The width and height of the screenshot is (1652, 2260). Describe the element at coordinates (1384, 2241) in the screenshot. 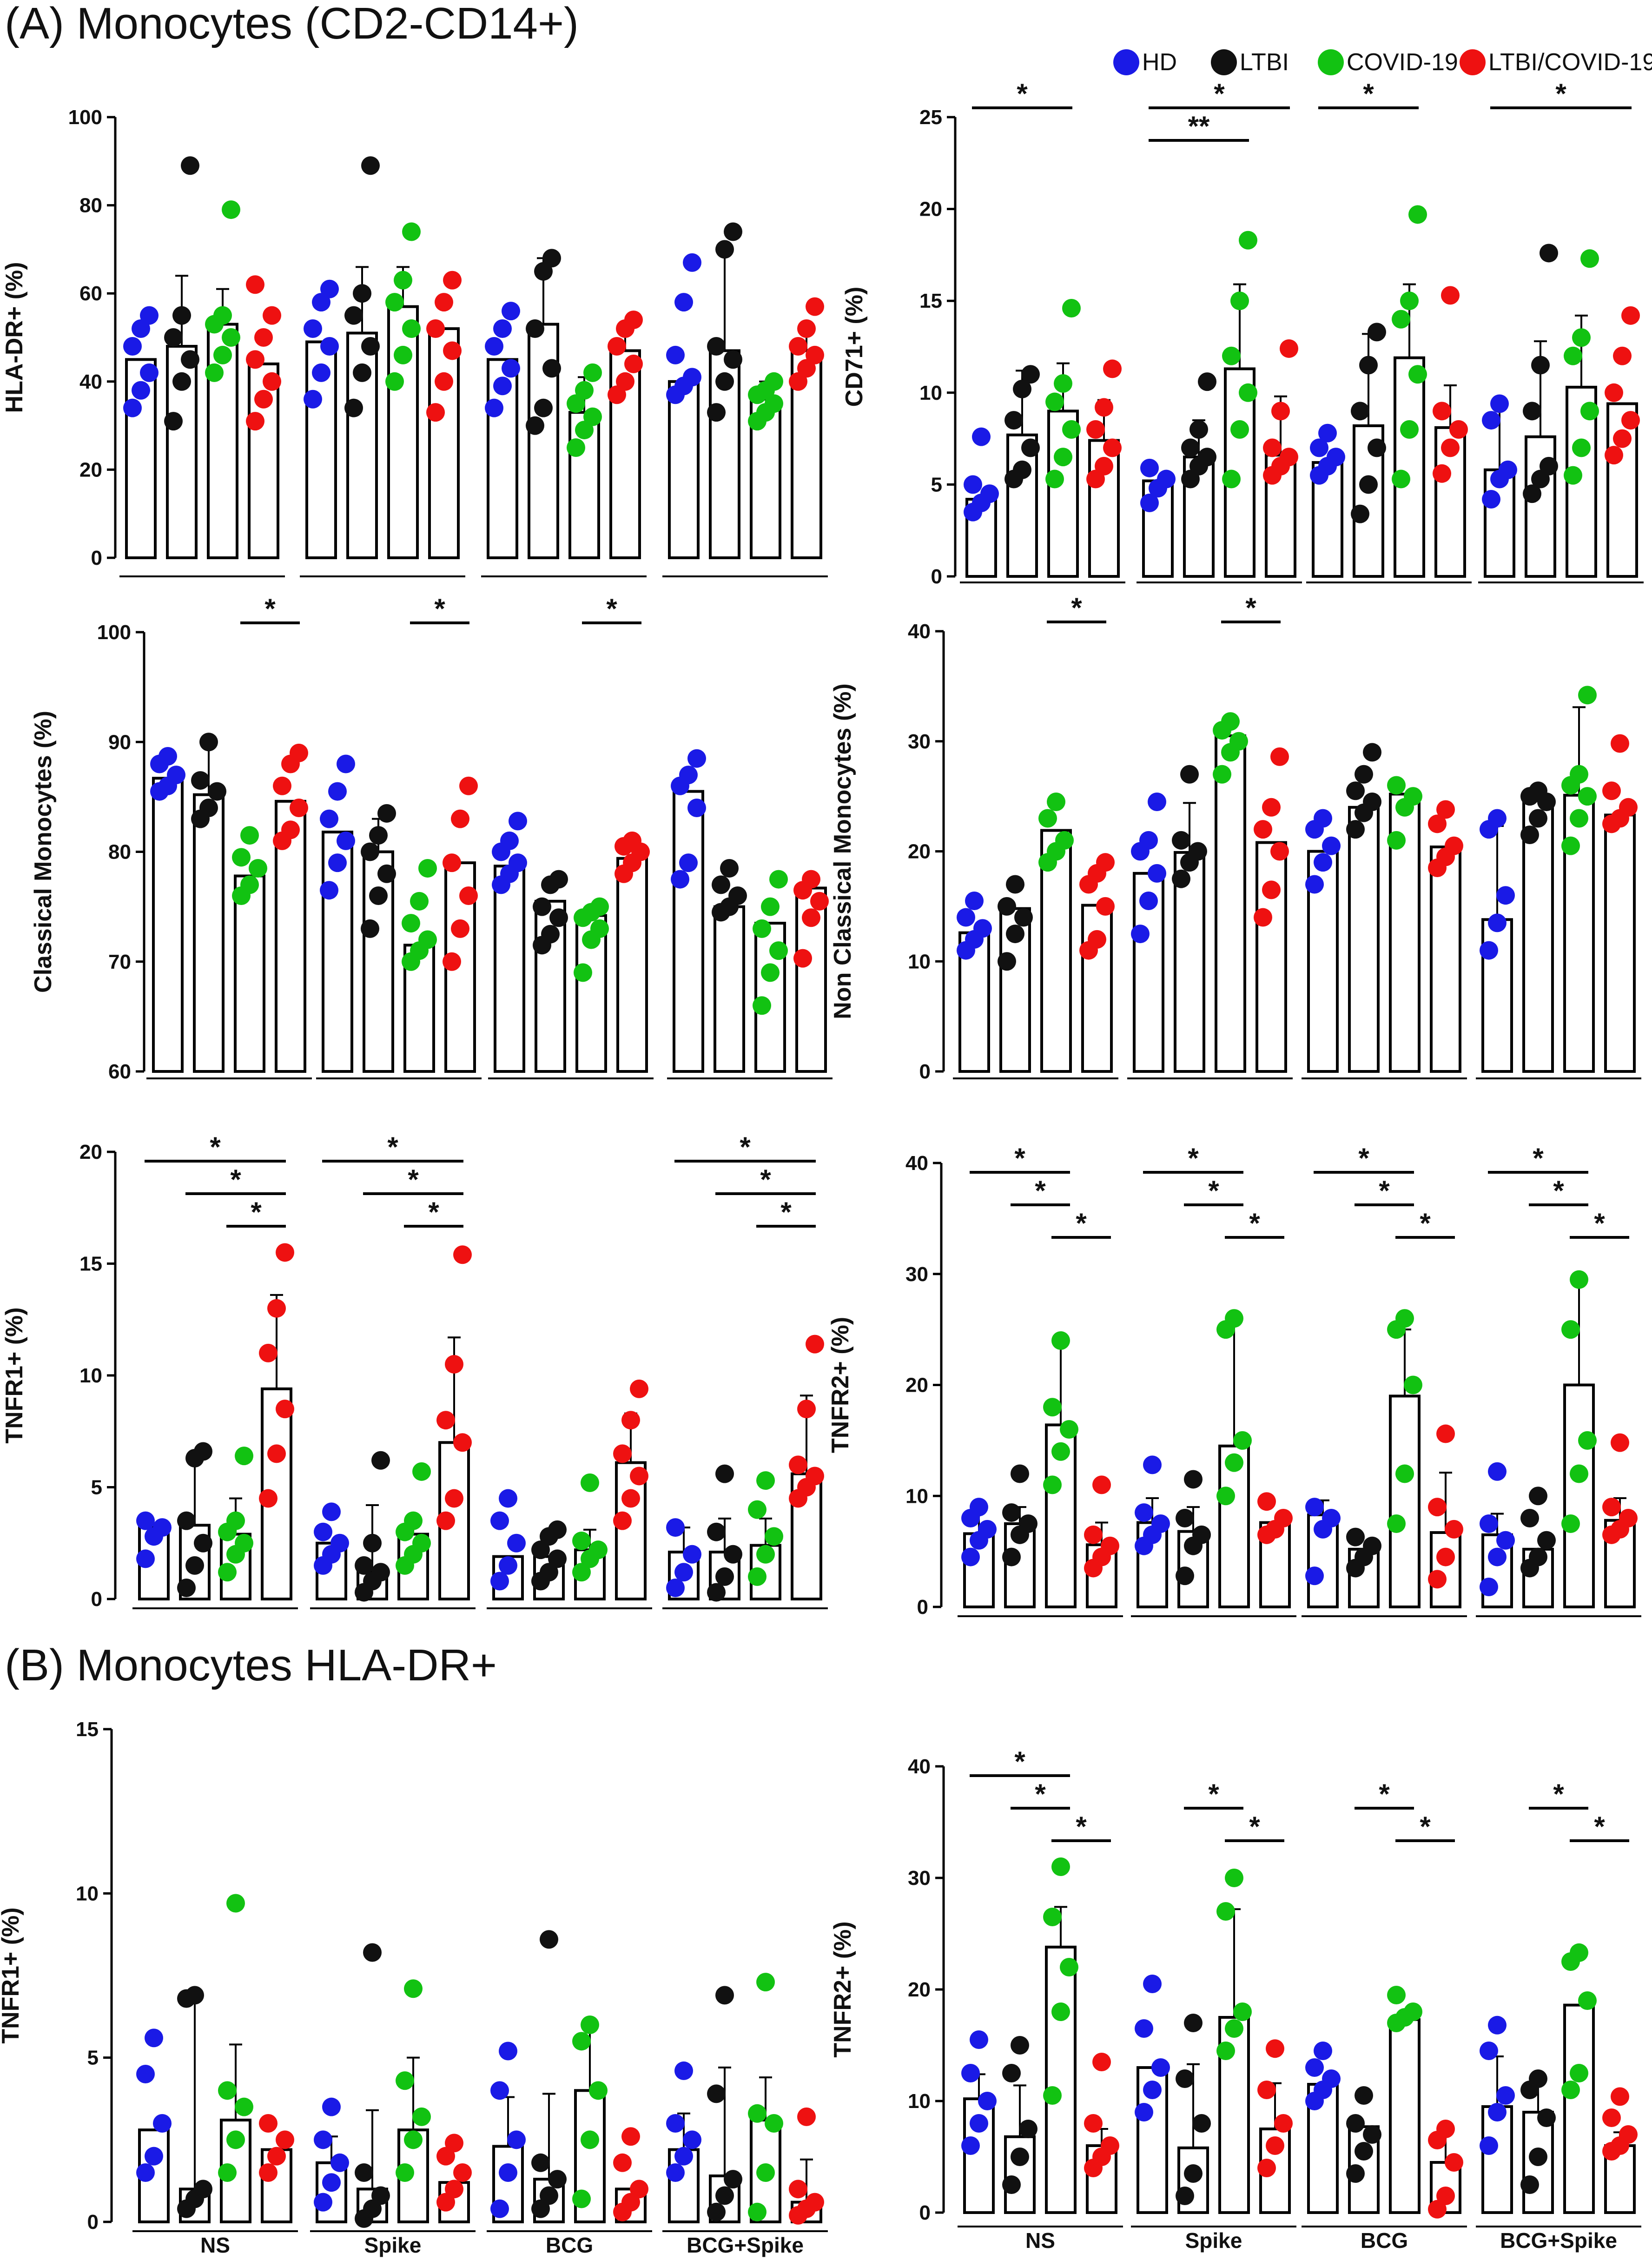

I see `group-label: BCG` at that location.